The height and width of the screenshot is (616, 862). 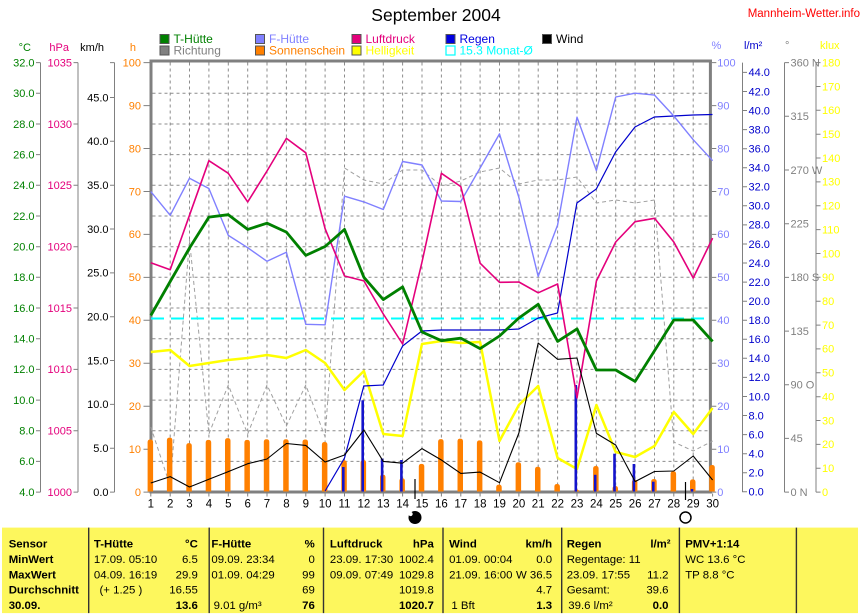 What do you see at coordinates (588, 591) in the screenshot?
I see `svg-text: Gesamt:` at bounding box center [588, 591].